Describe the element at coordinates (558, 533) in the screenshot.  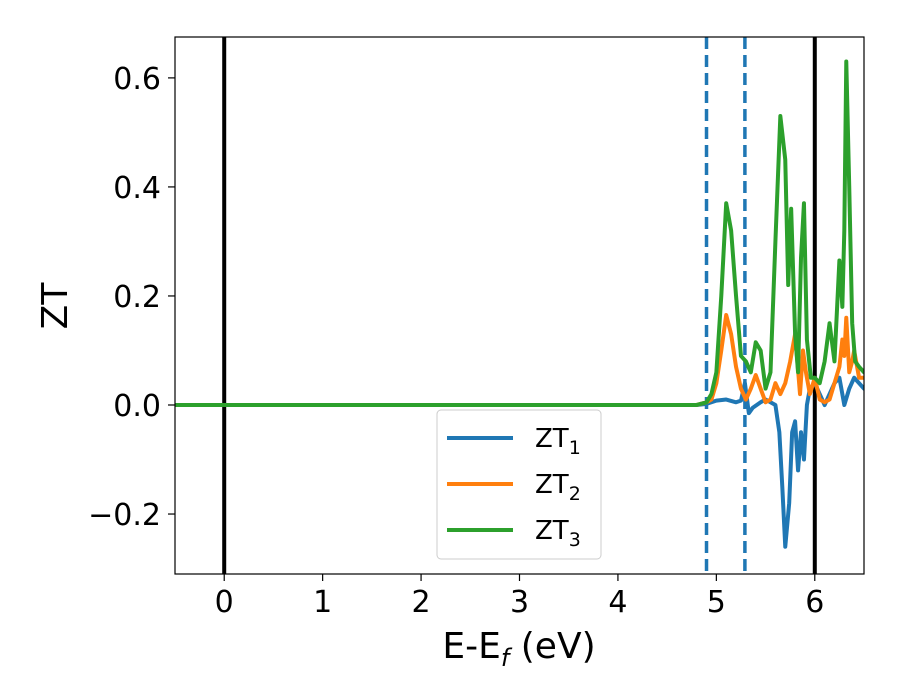
I see `legend-label-zt3: ZT3` at that location.